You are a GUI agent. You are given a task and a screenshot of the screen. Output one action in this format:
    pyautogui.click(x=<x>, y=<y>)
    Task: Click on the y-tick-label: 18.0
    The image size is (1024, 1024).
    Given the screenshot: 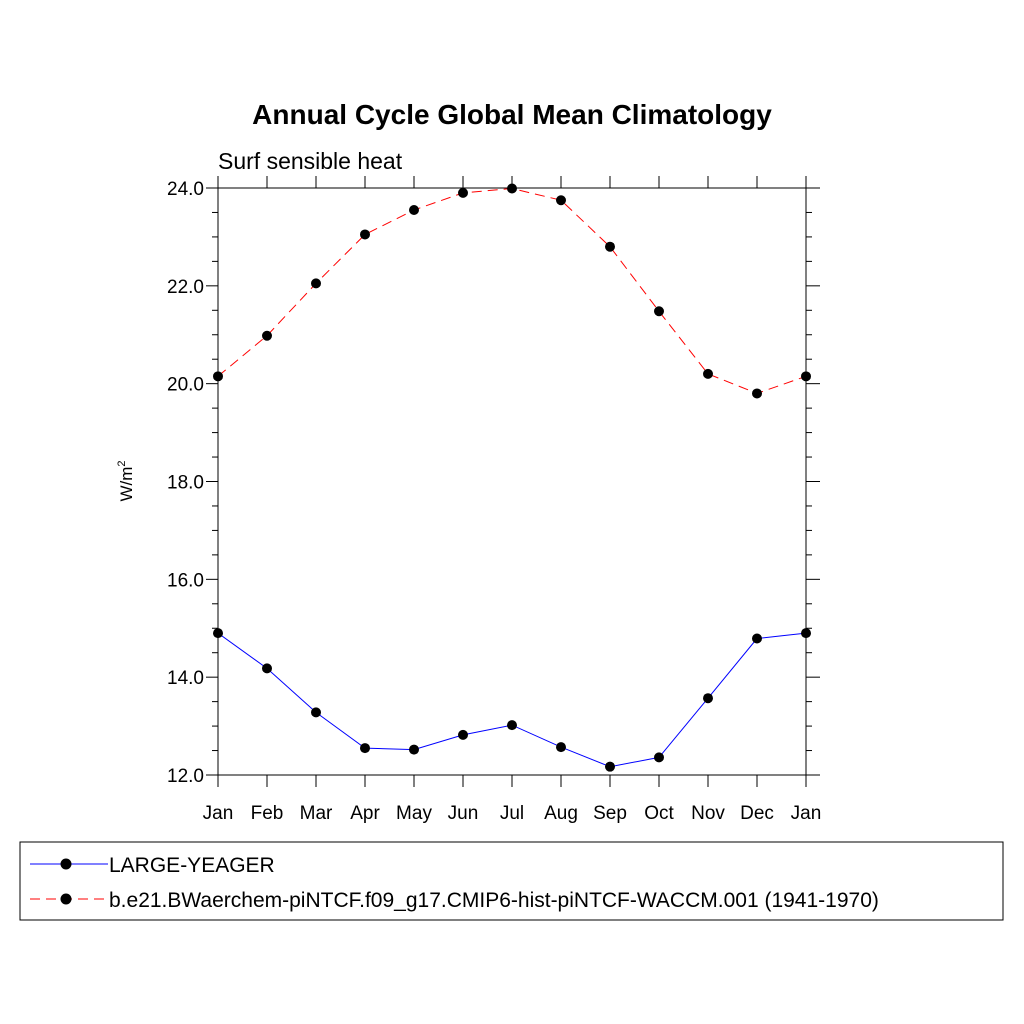 What is the action you would take?
    pyautogui.click(x=185, y=483)
    